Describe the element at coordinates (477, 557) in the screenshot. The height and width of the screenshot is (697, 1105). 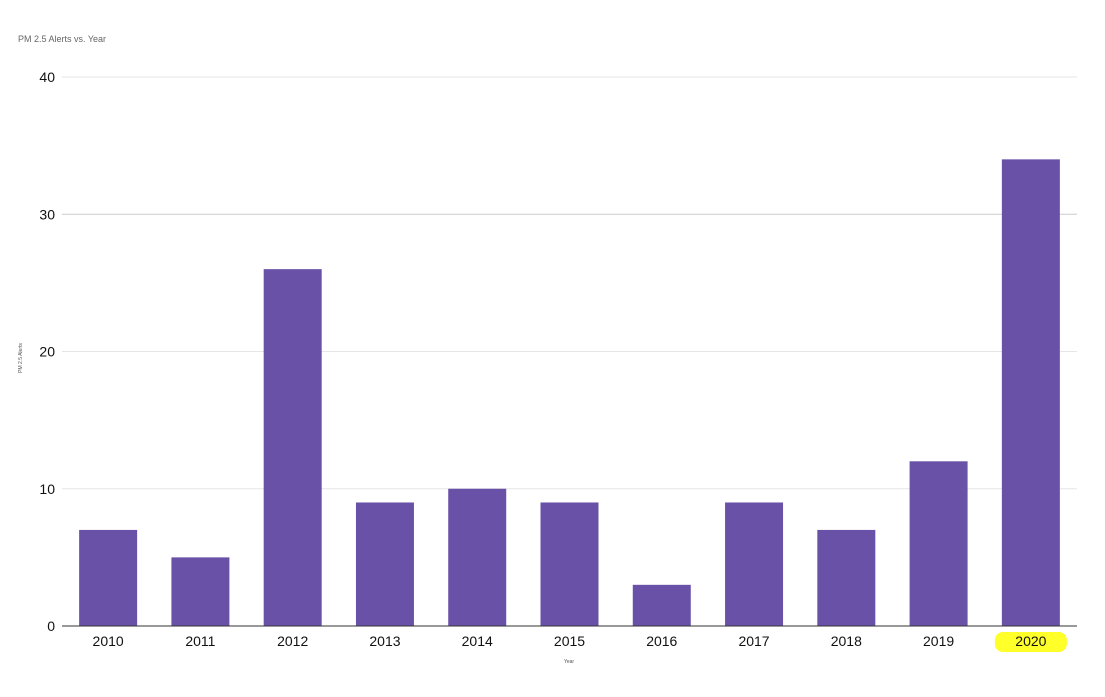
I see `bar-2014` at that location.